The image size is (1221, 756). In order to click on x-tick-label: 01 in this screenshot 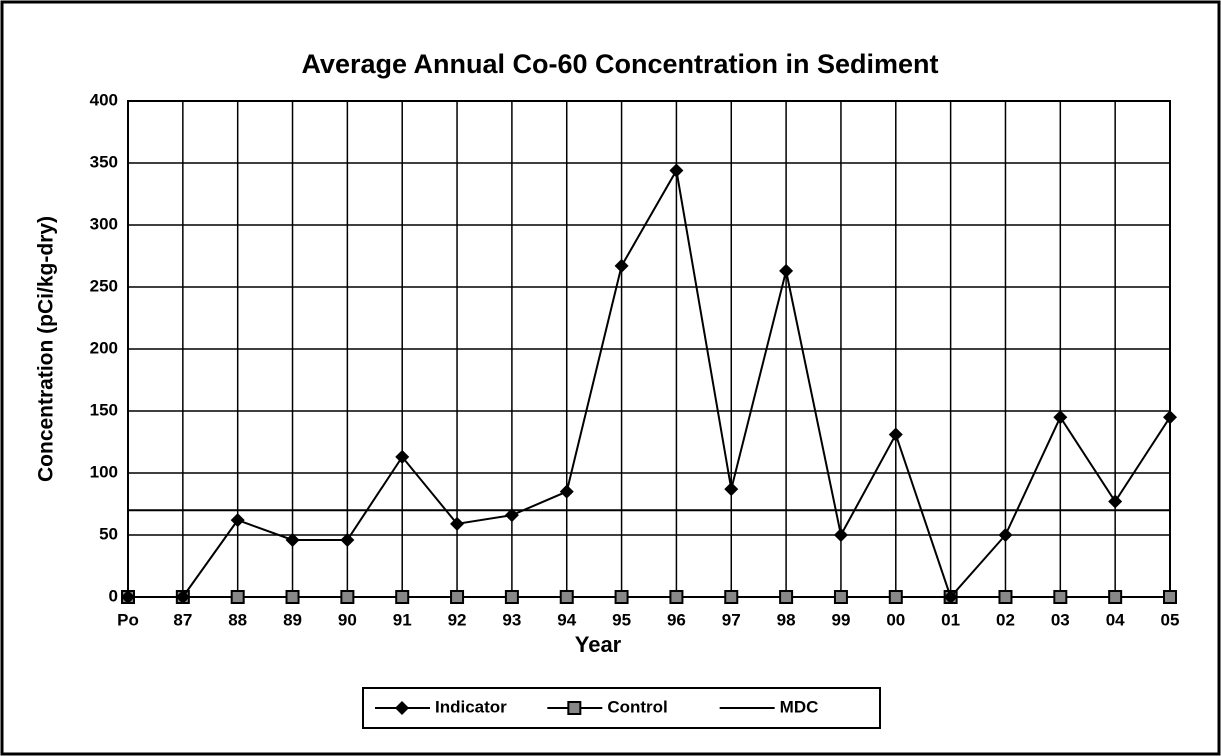, I will do `click(950, 619)`.